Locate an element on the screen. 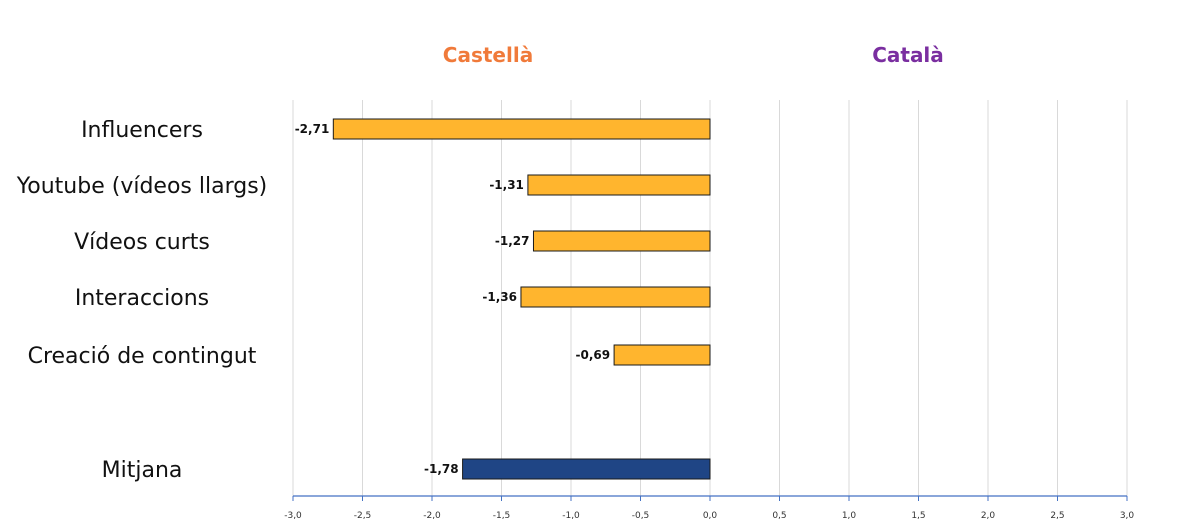  left-header: Castellà is located at coordinates (488, 55).